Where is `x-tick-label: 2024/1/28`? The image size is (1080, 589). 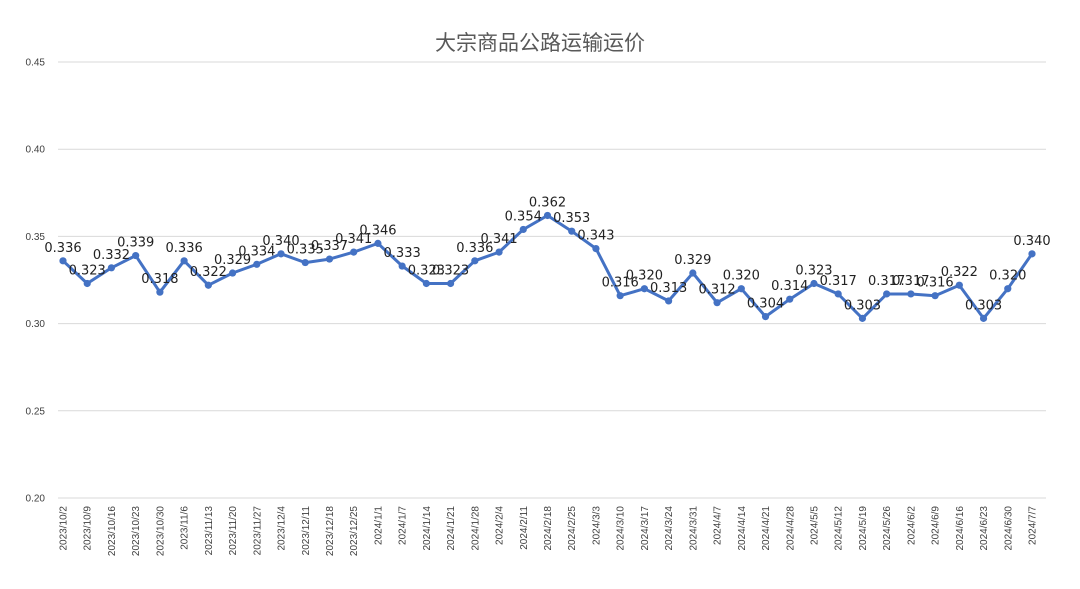
x-tick-label: 2024/1/28 is located at coordinates (475, 528).